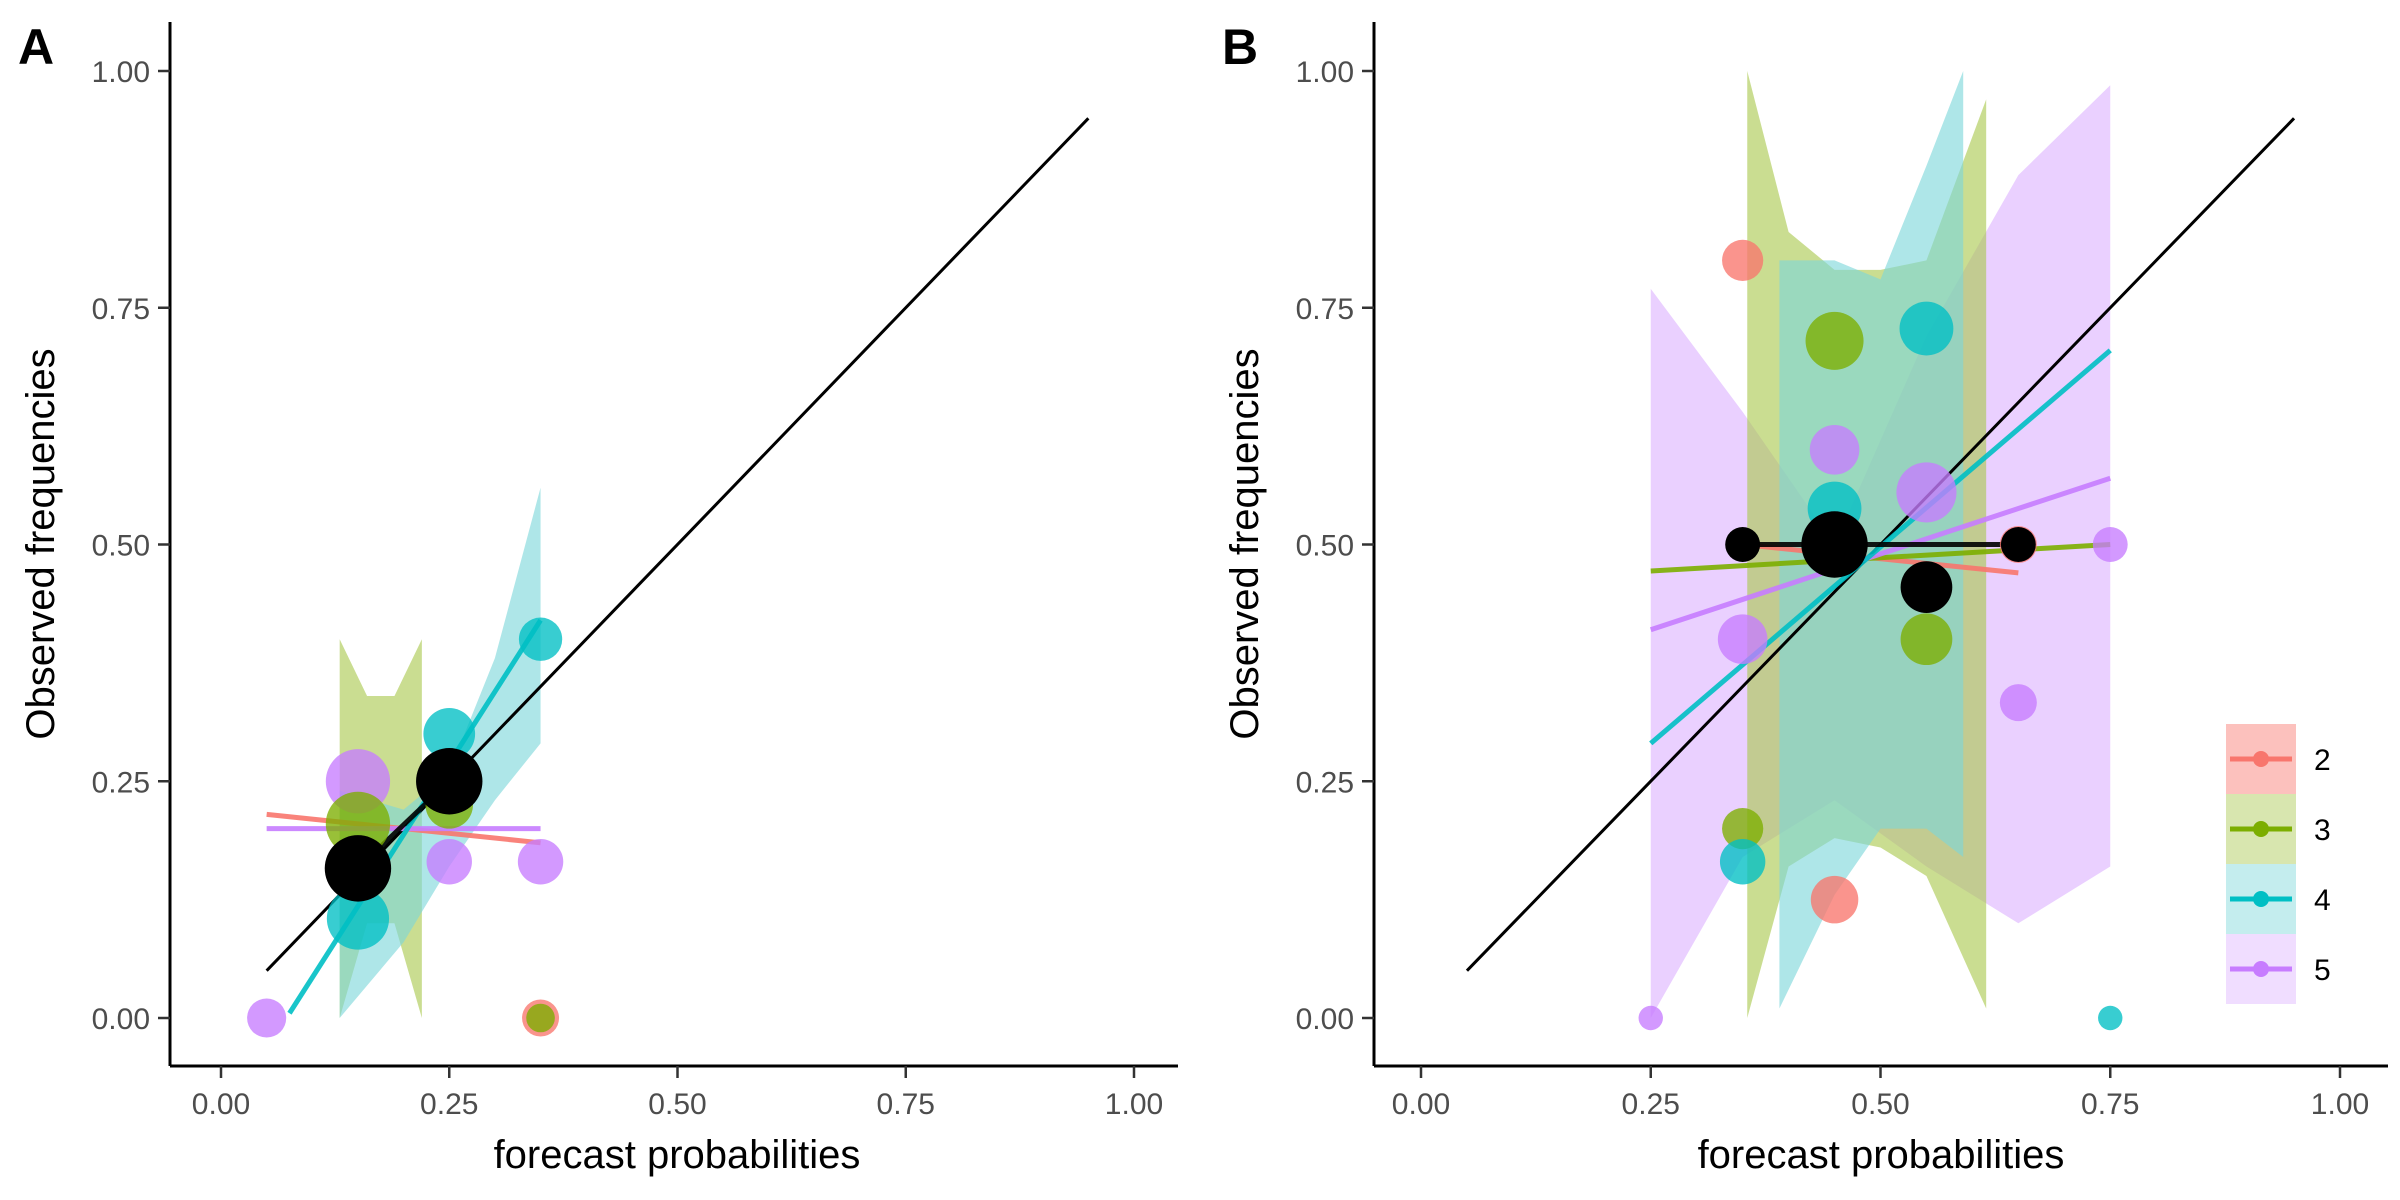 Image resolution: width=2400 pixels, height=1200 pixels. Describe the element at coordinates (2322, 760) in the screenshot. I see `legend-label-2: 2` at that location.